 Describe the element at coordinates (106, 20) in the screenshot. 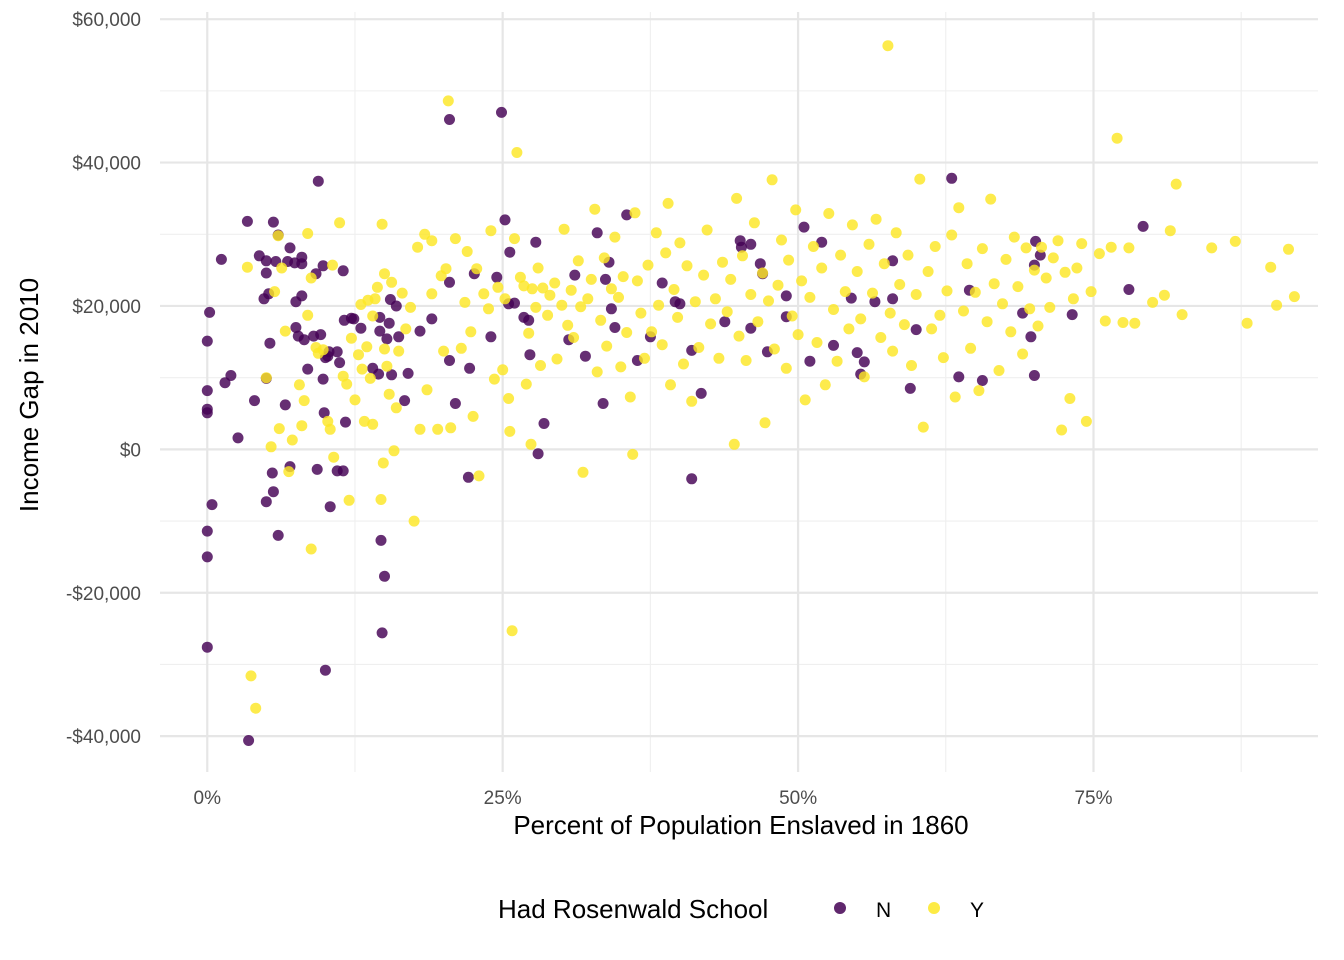

I see `y-tick-label: $60,000` at that location.